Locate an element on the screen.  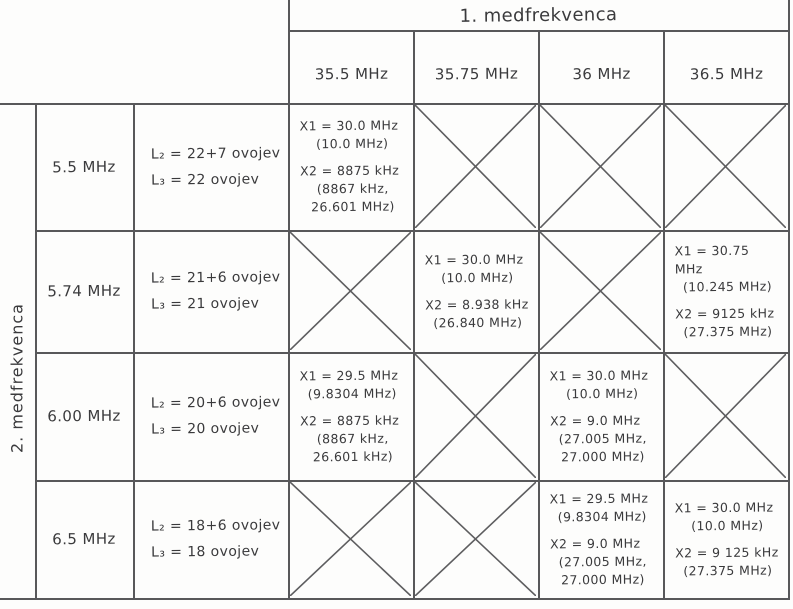
coil-l2-value: L₂ = 21+6 ovojev is located at coordinates (215, 278).